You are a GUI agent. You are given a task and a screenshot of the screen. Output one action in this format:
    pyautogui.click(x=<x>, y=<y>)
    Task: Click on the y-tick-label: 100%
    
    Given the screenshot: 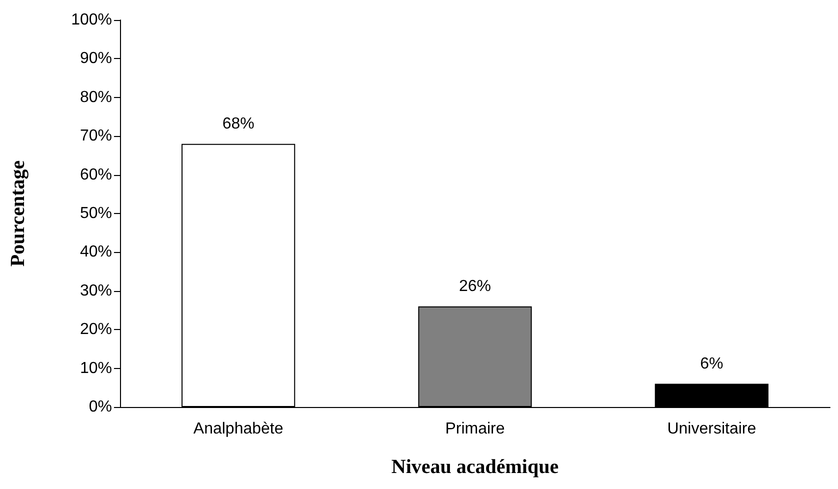 What is the action you would take?
    pyautogui.click(x=91, y=20)
    